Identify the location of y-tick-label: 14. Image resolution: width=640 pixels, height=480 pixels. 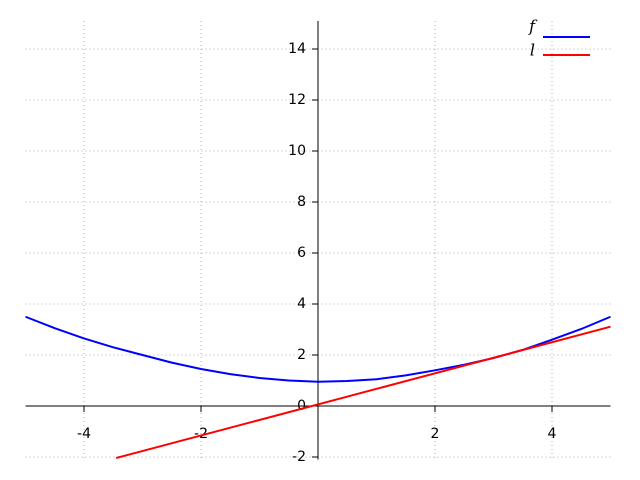
(297, 49).